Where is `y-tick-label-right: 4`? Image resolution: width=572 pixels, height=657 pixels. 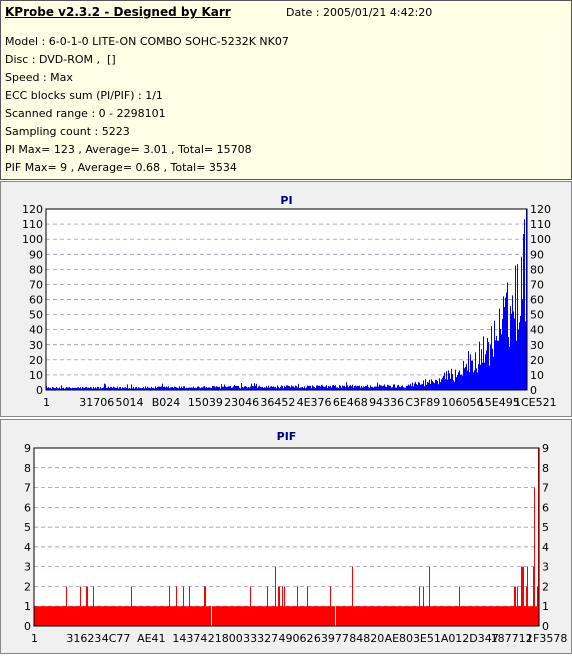 y-tick-label-right: 4 is located at coordinates (545, 547).